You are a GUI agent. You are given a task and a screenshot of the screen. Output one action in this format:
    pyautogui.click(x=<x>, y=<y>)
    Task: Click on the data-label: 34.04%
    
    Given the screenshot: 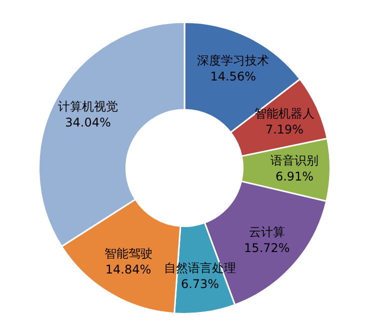 What is the action you would take?
    pyautogui.click(x=88, y=122)
    